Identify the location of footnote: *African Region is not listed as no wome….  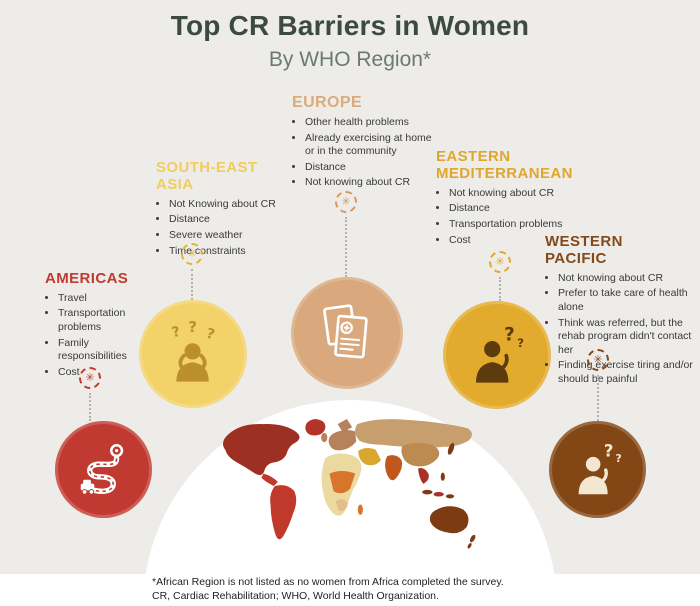
(392, 589).